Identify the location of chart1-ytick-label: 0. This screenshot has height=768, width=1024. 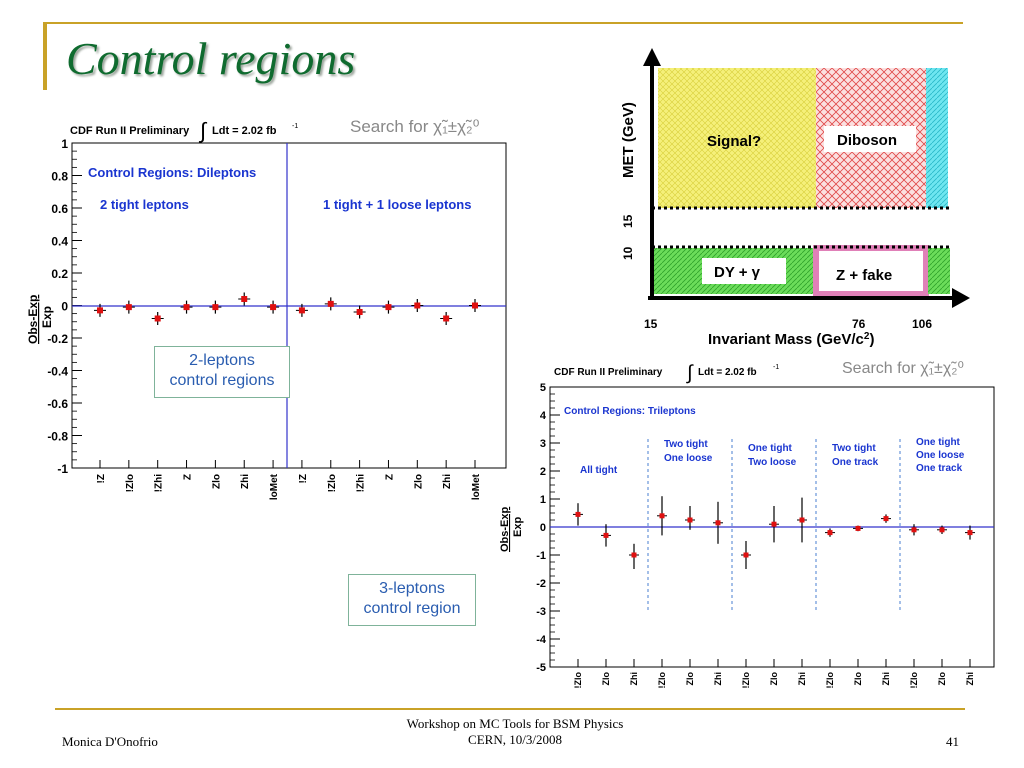
(64, 307).